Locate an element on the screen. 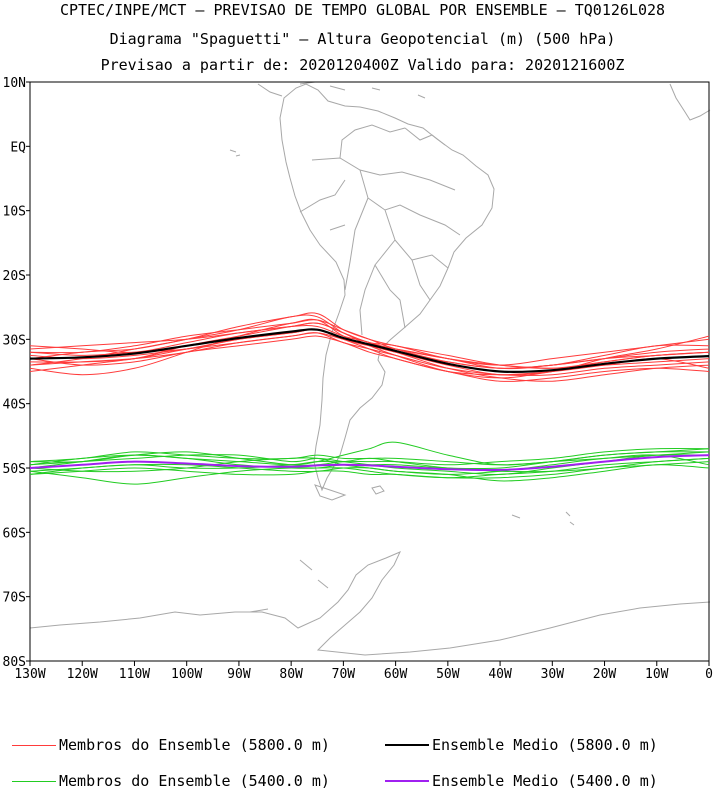 The width and height of the screenshot is (725, 792). legend-member-5400-label: Membros do Ensemble (5400.0 m) is located at coordinates (194, 781).